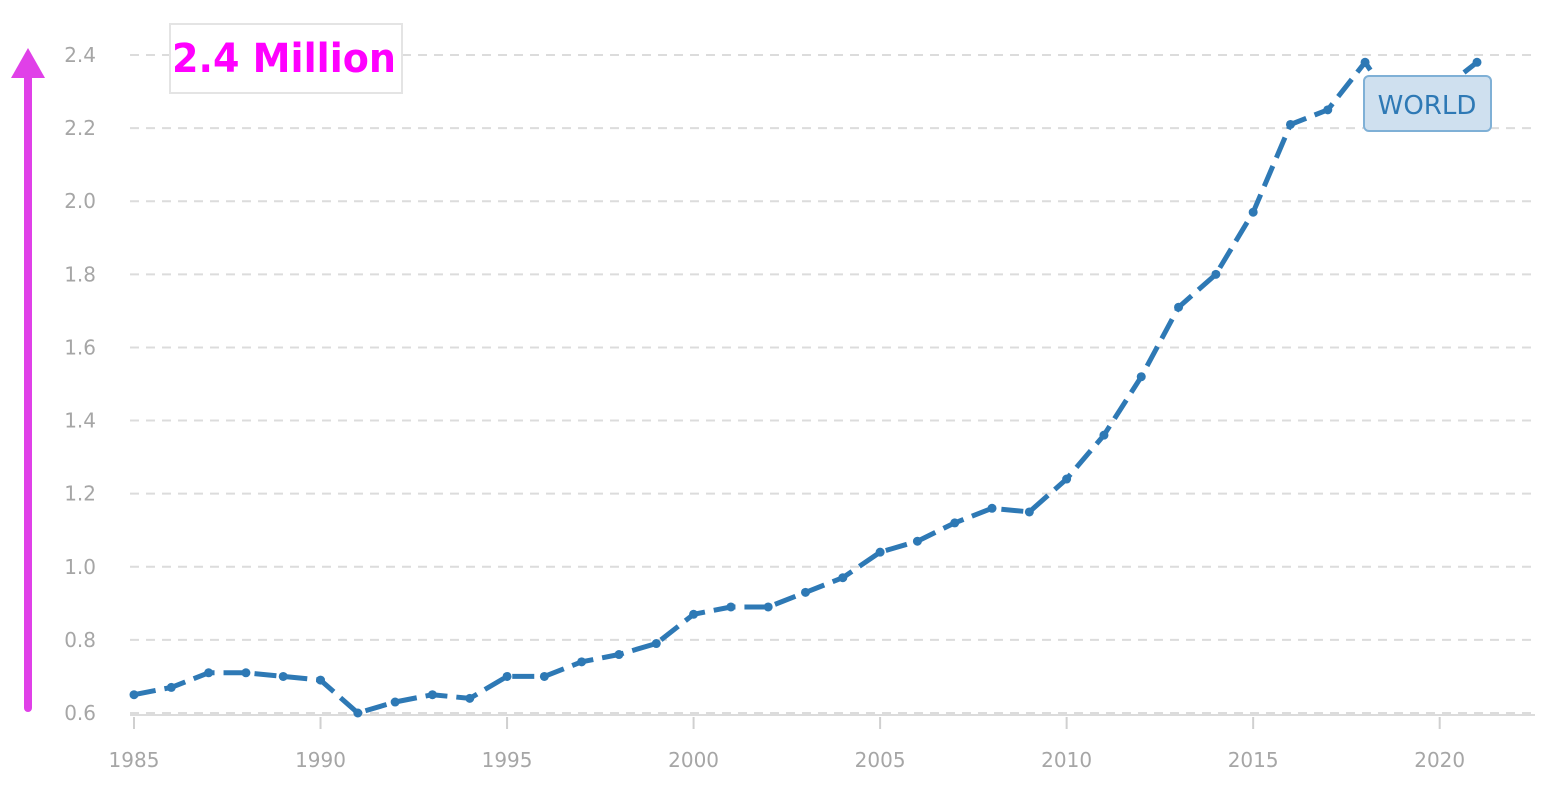 The height and width of the screenshot is (797, 1553). I want to click on annotation-text: 2.4 Million, so click(284, 59).